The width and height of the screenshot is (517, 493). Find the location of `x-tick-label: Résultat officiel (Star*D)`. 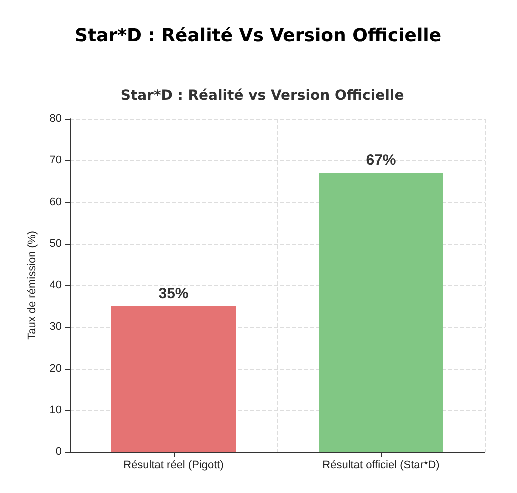

x-tick-label: Résultat officiel (Star*D) is located at coordinates (381, 466).